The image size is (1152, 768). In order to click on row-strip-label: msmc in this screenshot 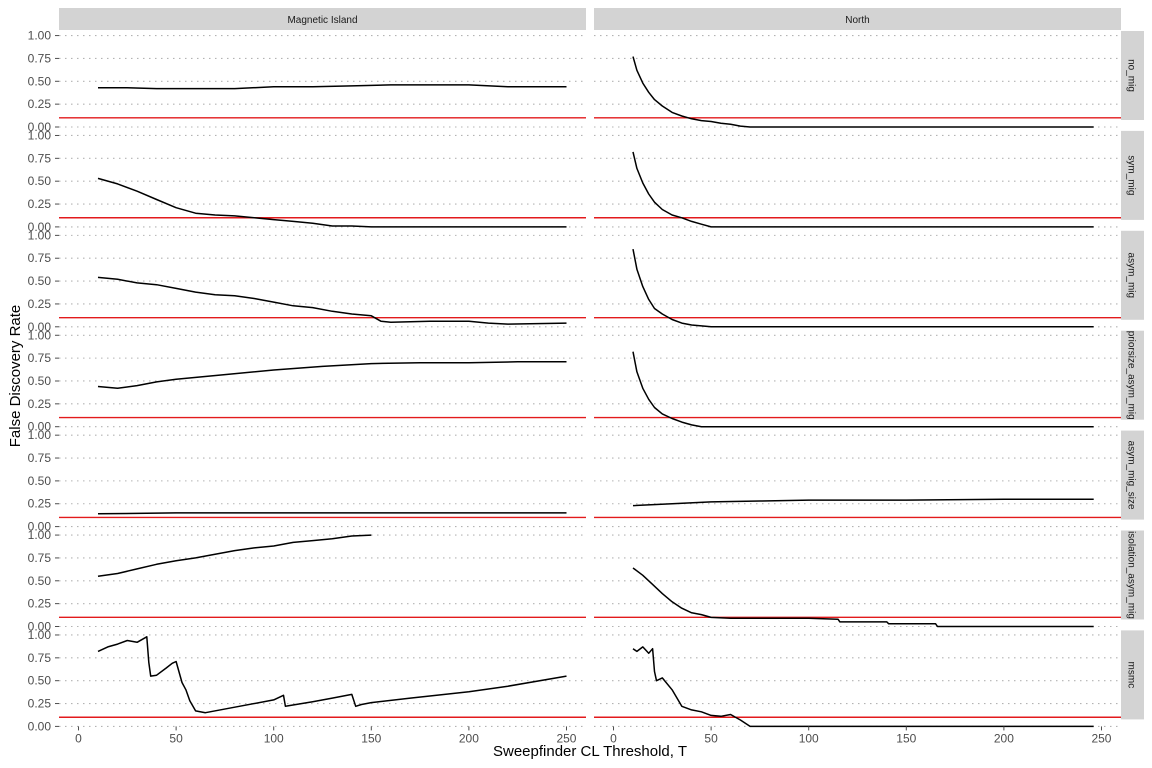, I will do `click(1131, 675)`.